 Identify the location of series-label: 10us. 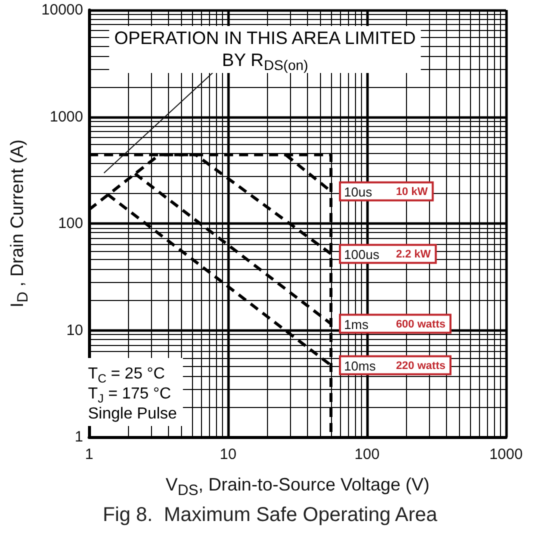
(358, 192).